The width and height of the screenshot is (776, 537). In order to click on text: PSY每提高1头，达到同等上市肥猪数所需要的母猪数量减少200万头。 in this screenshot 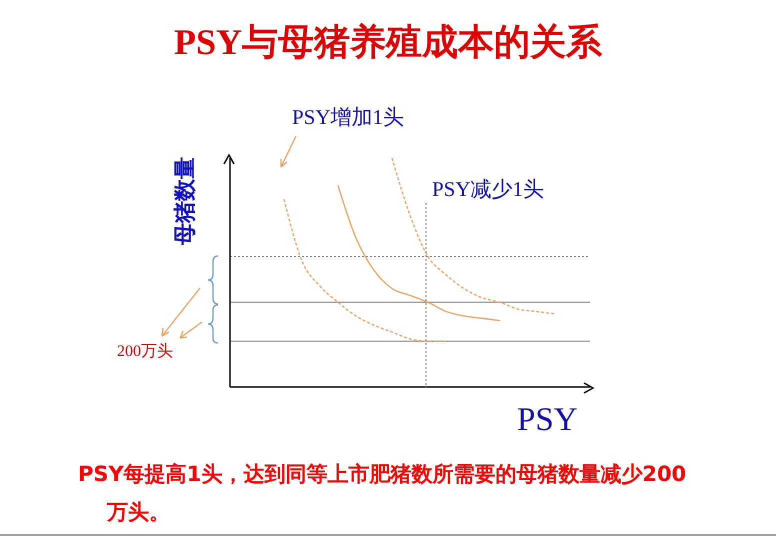, I will do `click(383, 493)`.